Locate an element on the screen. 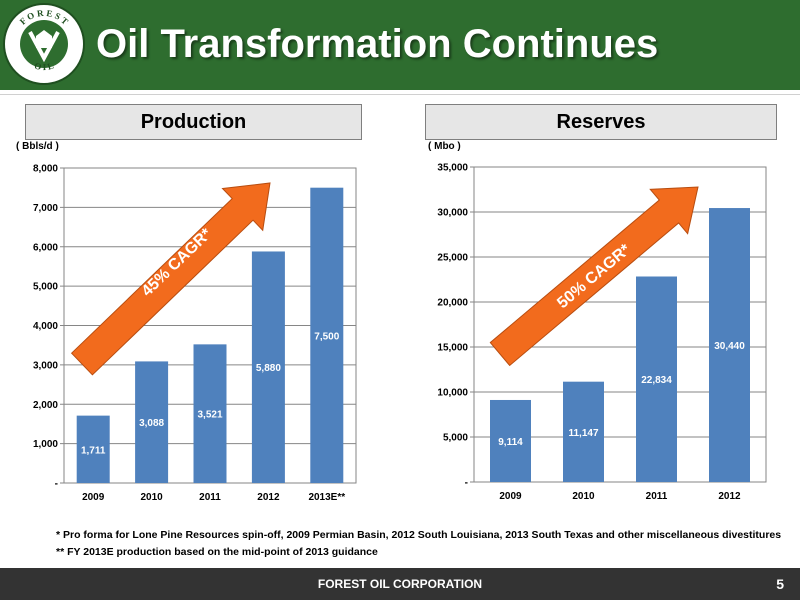  production-category-label: 2012 is located at coordinates (268, 497).